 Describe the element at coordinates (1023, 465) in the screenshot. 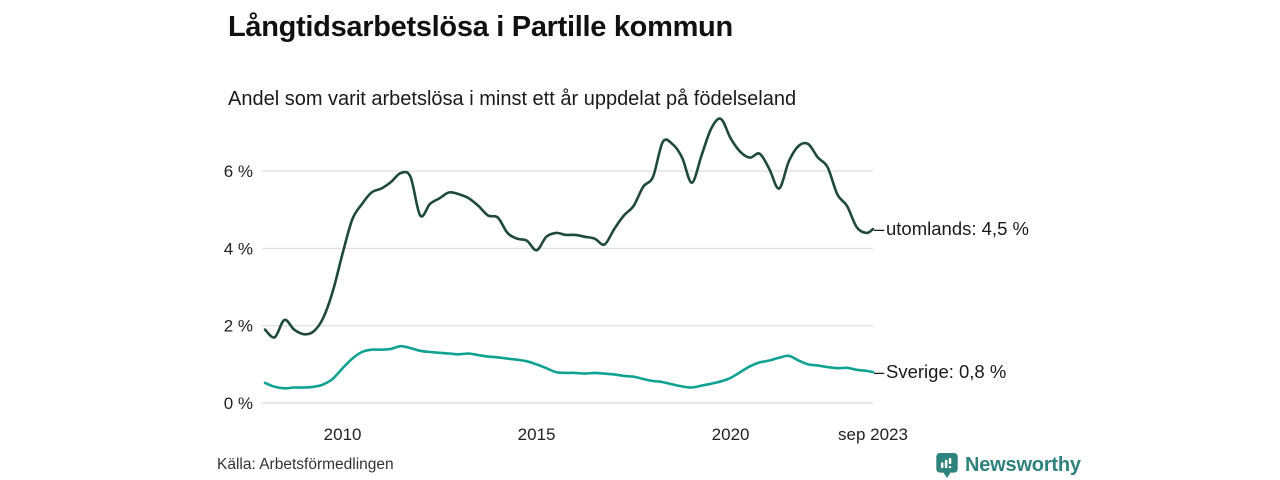

I see `brand-name: Newsworthy` at that location.